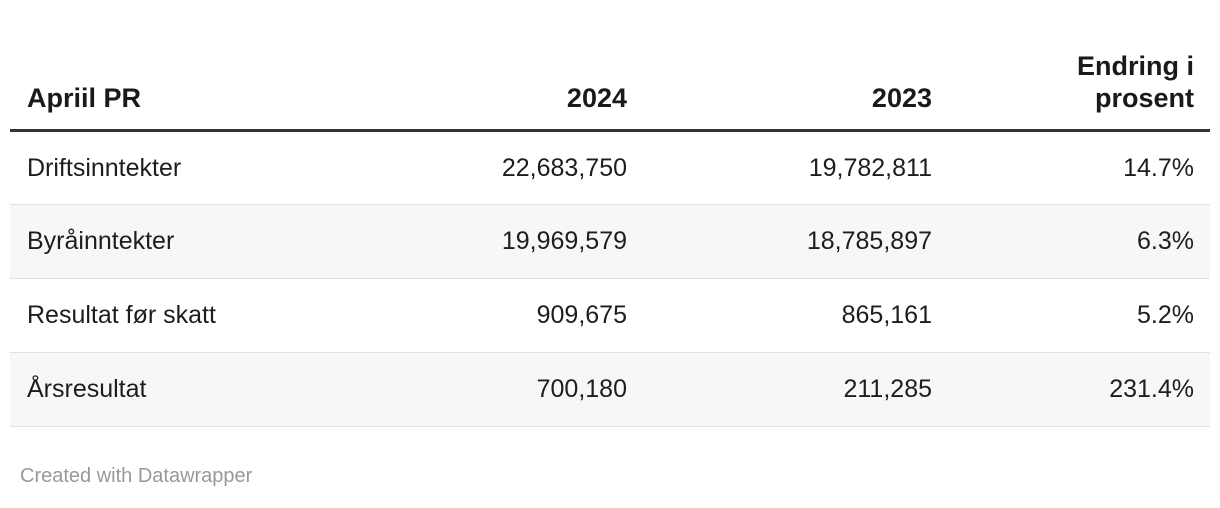 Image resolution: width=1220 pixels, height=508 pixels. I want to click on value-change: 231.4%, so click(1079, 389).